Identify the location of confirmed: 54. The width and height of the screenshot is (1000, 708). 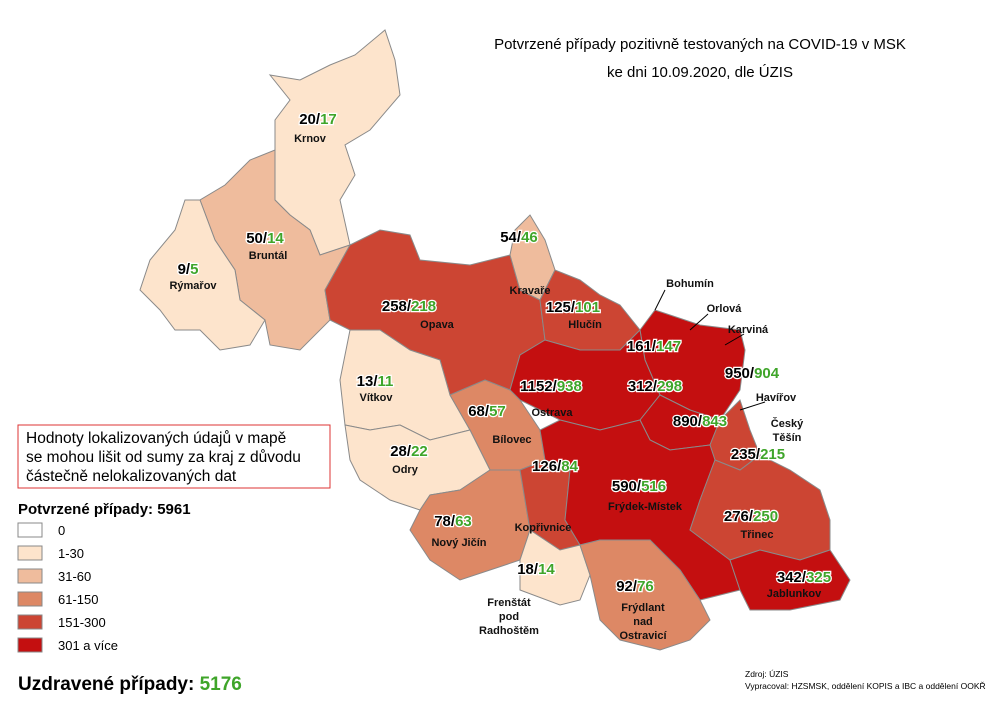
(508, 237).